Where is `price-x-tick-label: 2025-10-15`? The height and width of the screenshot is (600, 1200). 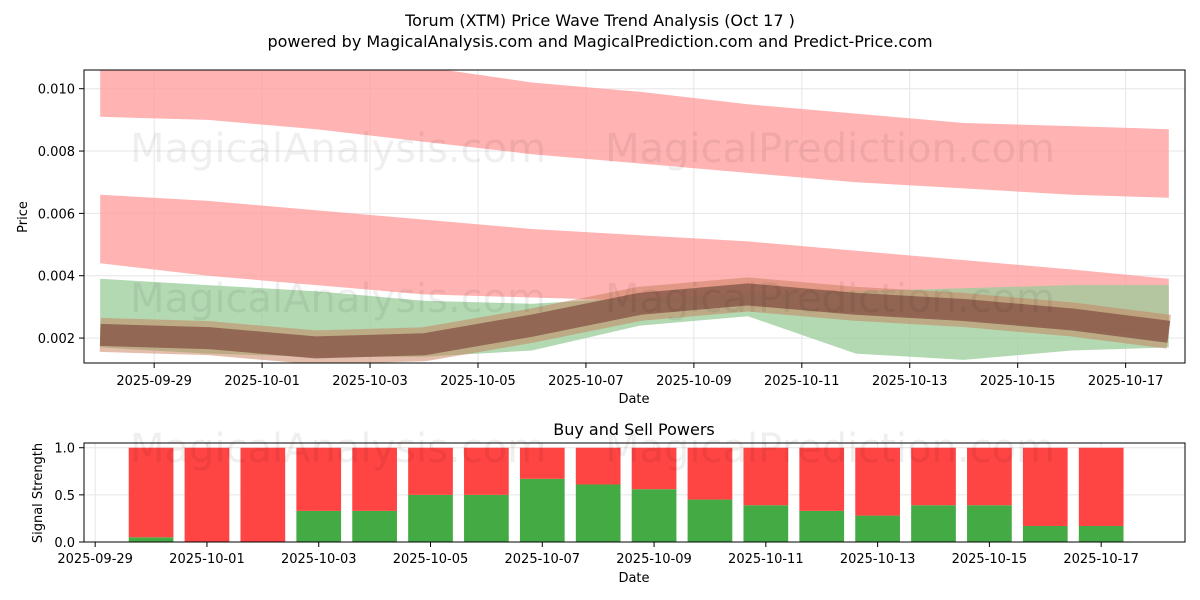 price-x-tick-label: 2025-10-15 is located at coordinates (1018, 381).